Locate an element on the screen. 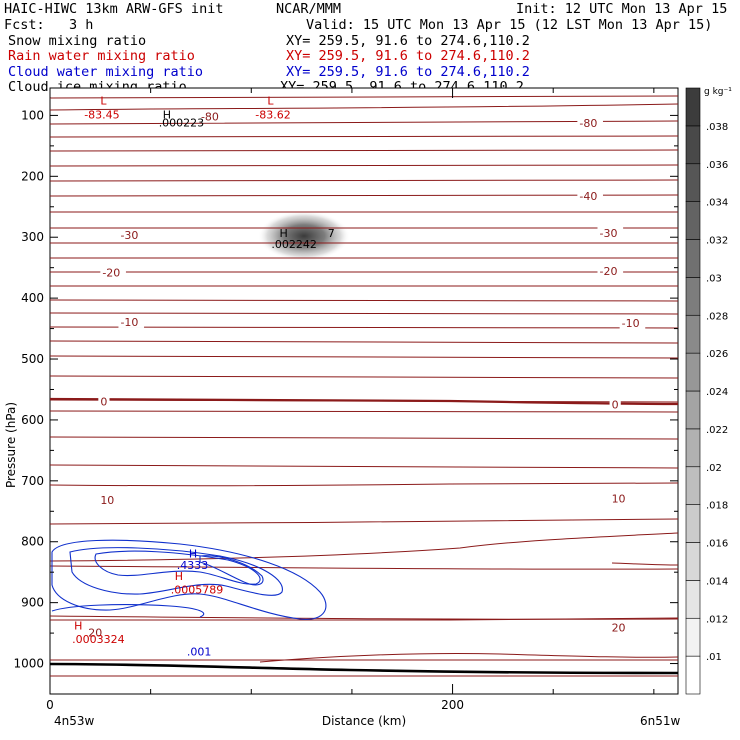 This screenshot has width=740, height=740. forecast-hour: Fcst: 3 h is located at coordinates (49, 25).